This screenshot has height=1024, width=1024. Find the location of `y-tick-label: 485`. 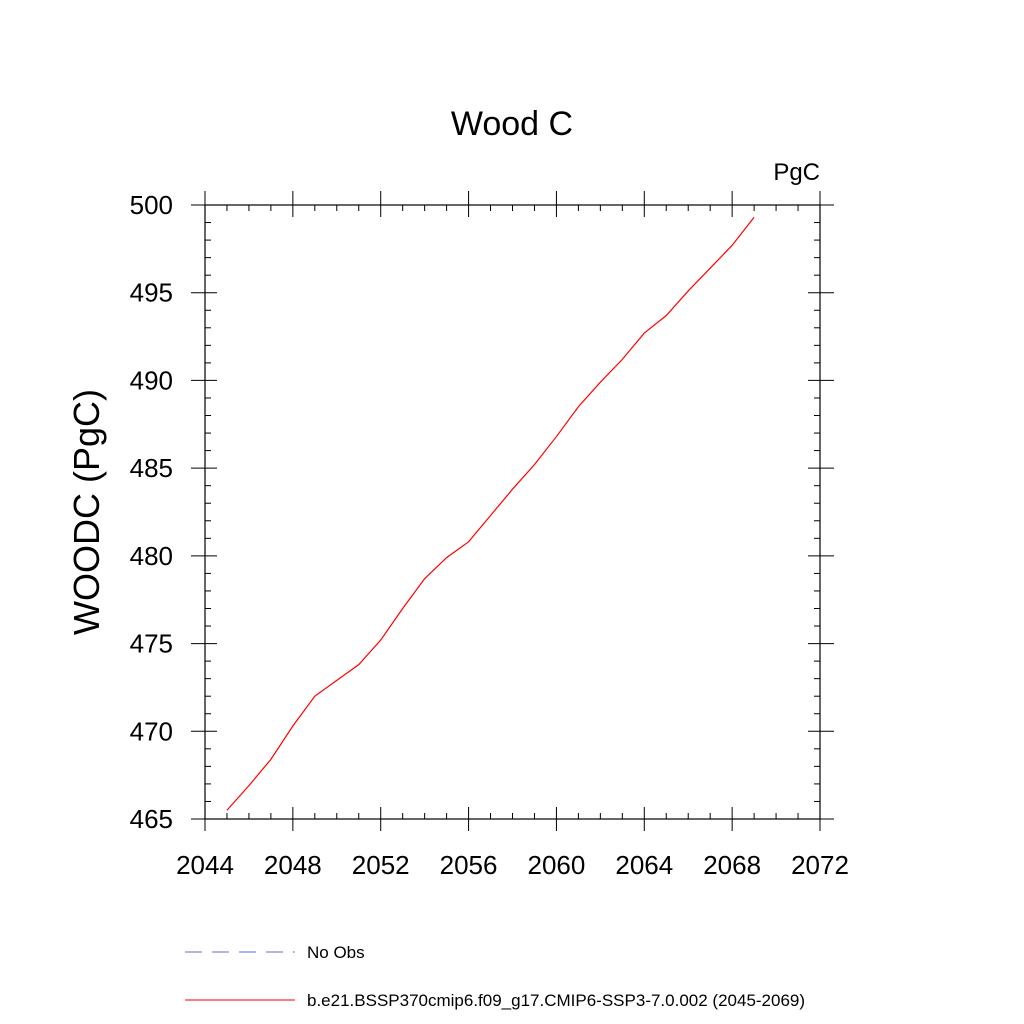

y-tick-label: 485 is located at coordinates (151, 468).